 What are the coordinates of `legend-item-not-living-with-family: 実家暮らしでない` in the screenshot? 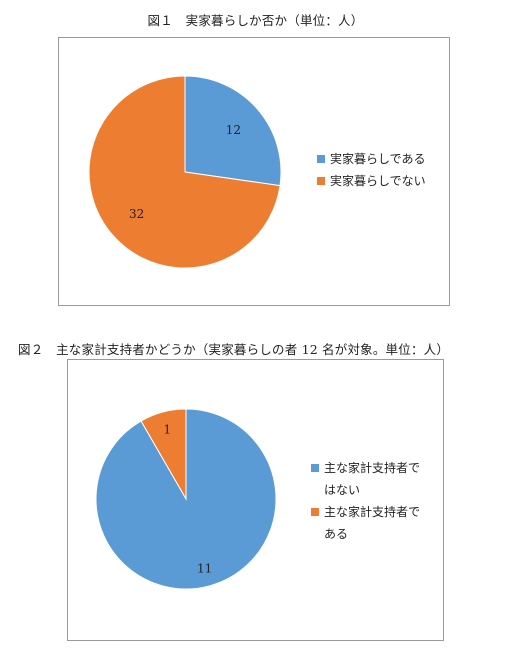 It's located at (371, 181).